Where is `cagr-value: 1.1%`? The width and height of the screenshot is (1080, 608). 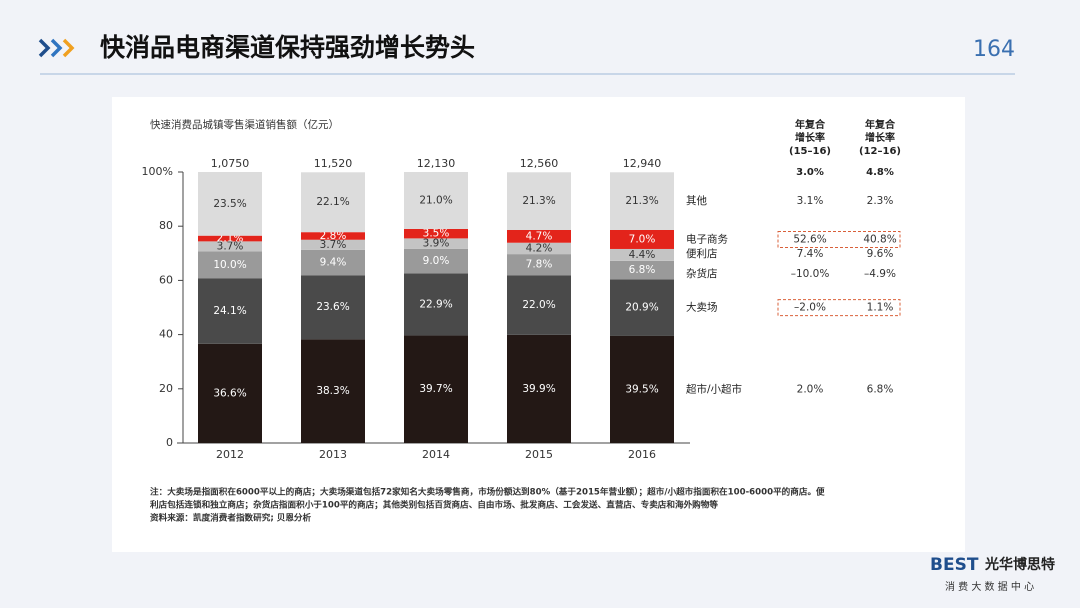 cagr-value: 1.1% is located at coordinates (880, 308).